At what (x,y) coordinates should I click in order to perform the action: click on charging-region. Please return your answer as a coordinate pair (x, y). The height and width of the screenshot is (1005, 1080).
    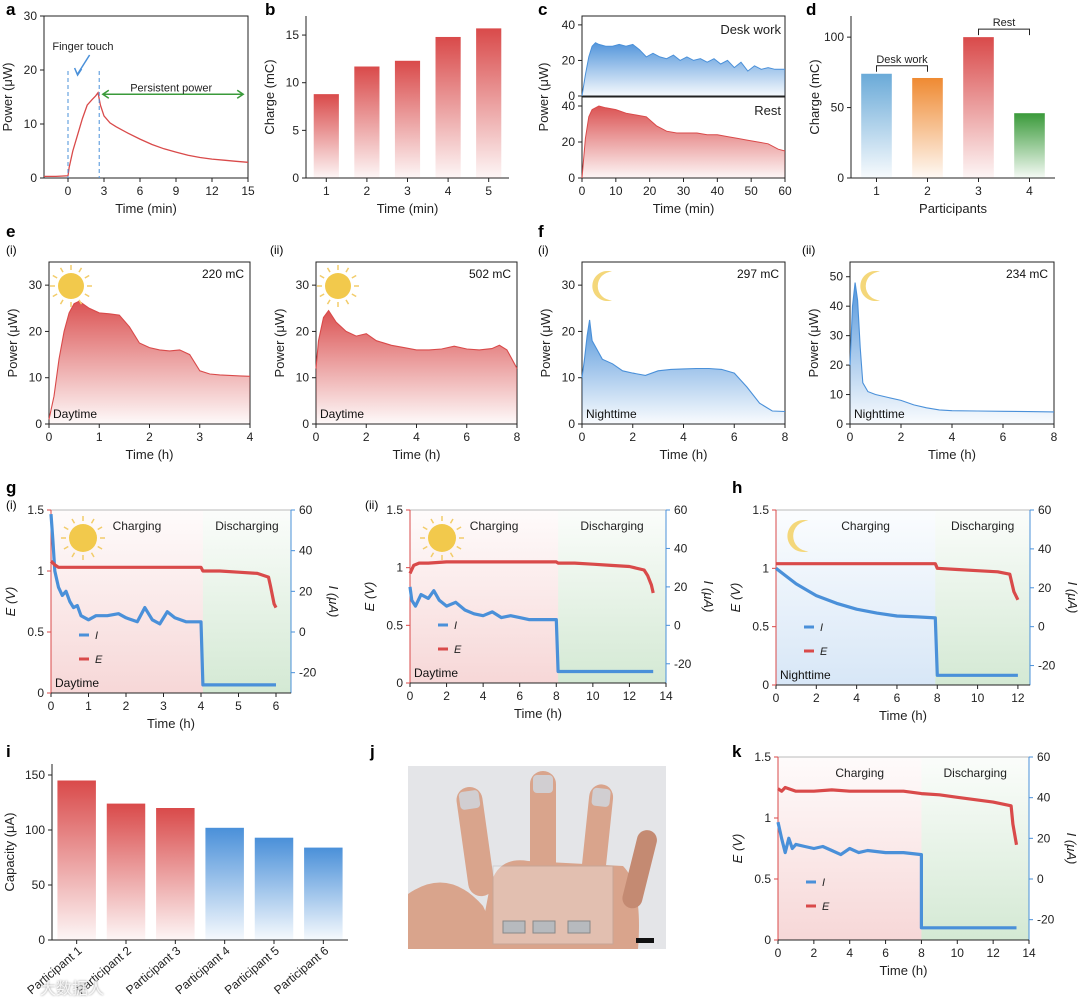
    Looking at the image, I should click on (856, 597).